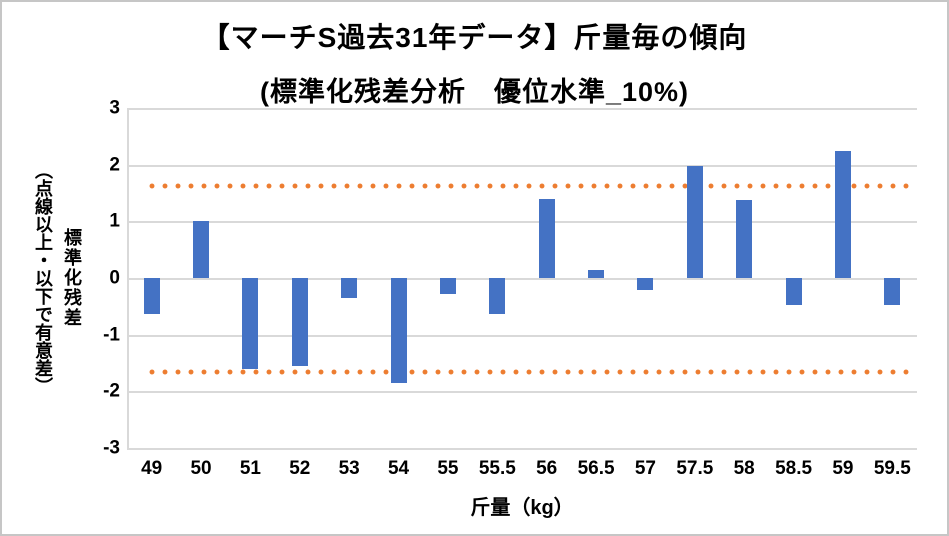  Describe the element at coordinates (447, 286) in the screenshot. I see `bar-55kg` at that location.